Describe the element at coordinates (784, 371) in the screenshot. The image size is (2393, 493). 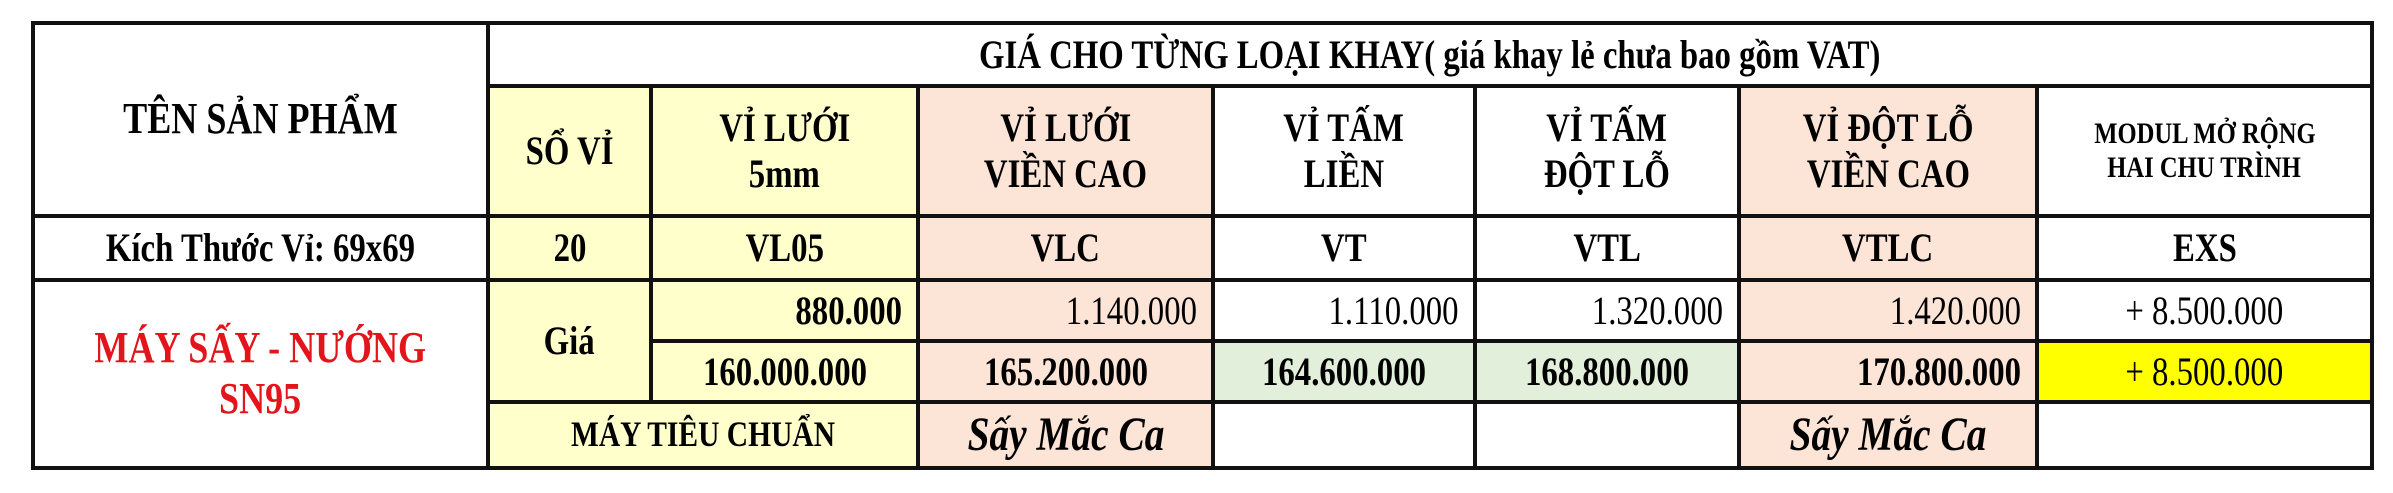
I see `machine-price-vl05: 160.000.000` at that location.